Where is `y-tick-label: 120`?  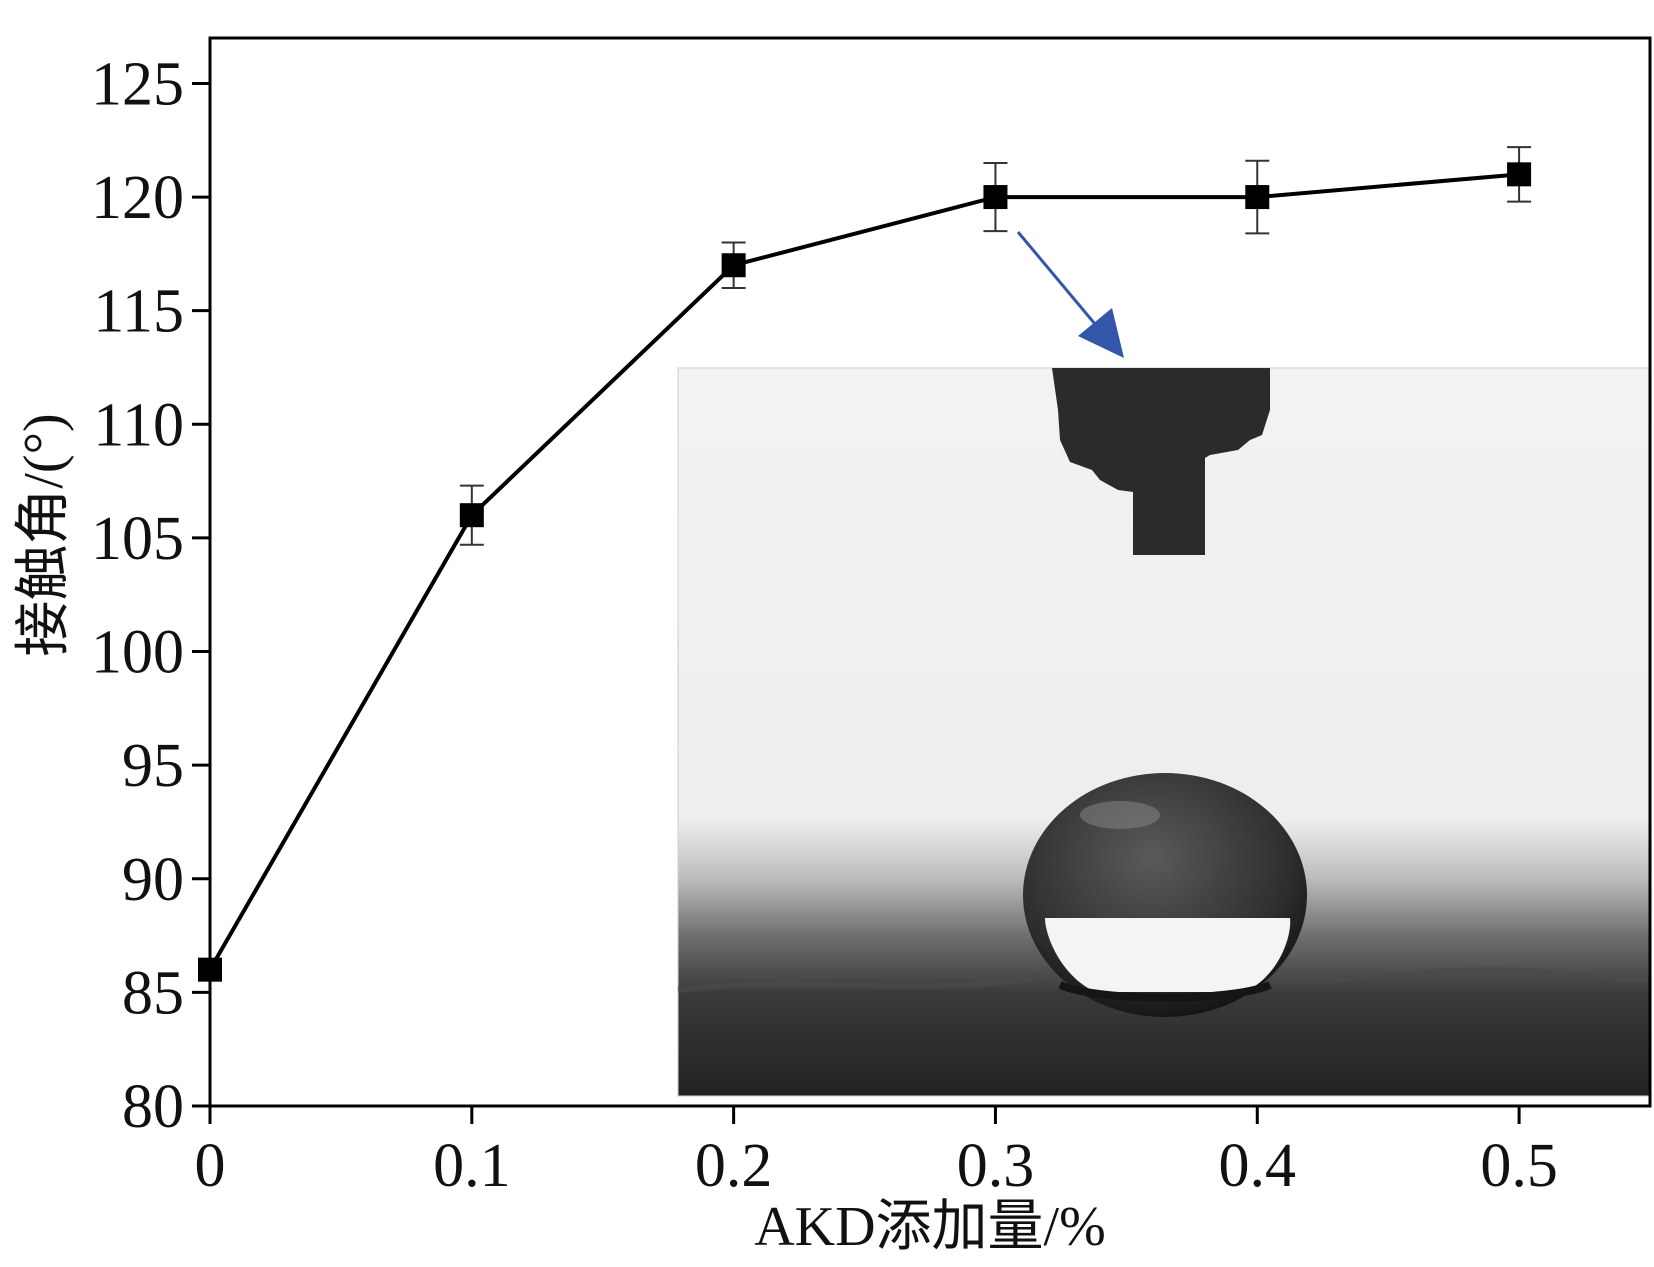 y-tick-label: 120 is located at coordinates (137, 198).